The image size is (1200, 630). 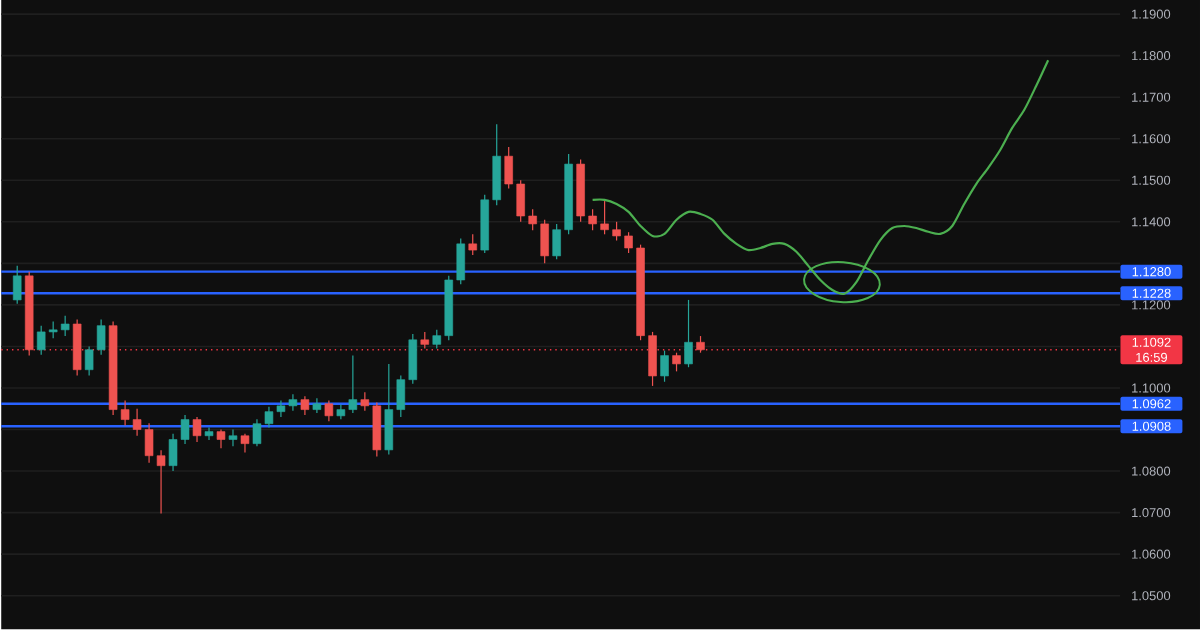 What do you see at coordinates (820, 177) in the screenshot?
I see `line-series` at bounding box center [820, 177].